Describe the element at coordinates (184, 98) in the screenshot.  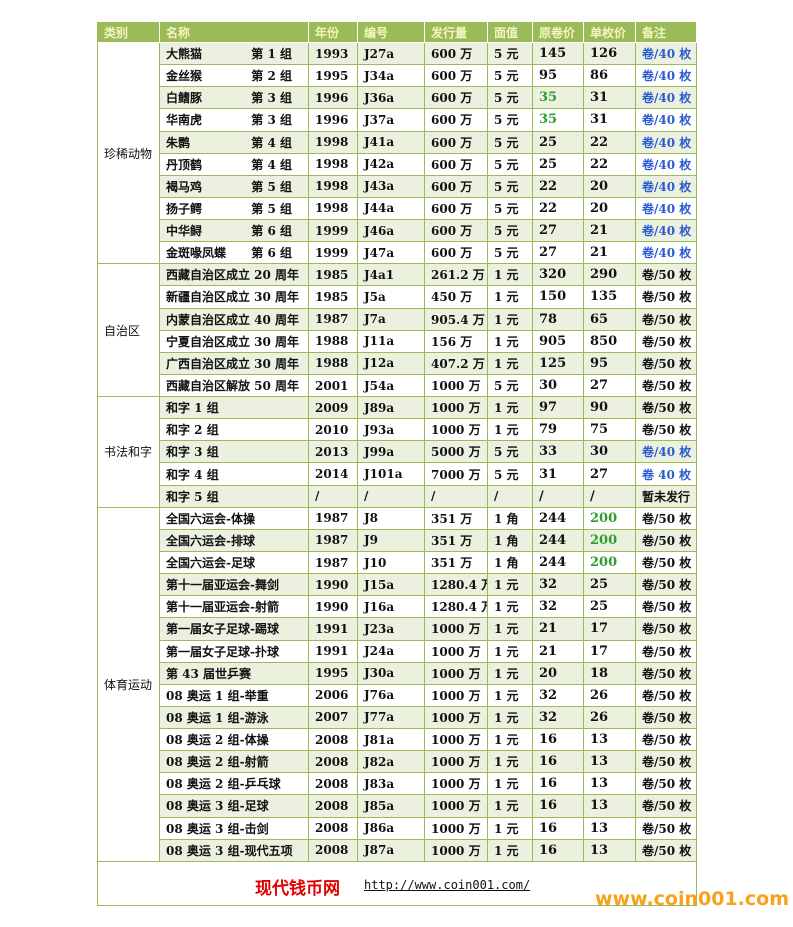
I see `item-name: 白鳍豚` at that location.